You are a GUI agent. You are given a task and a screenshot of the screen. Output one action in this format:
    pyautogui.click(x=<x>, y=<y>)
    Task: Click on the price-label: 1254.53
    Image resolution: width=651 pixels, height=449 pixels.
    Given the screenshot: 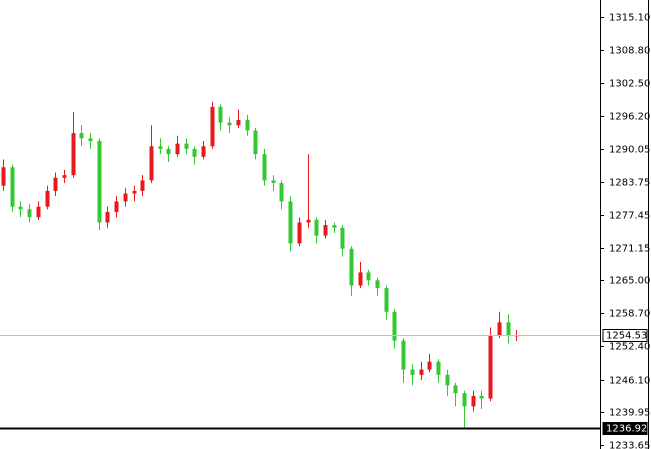 What is the action you would take?
    pyautogui.click(x=626, y=336)
    